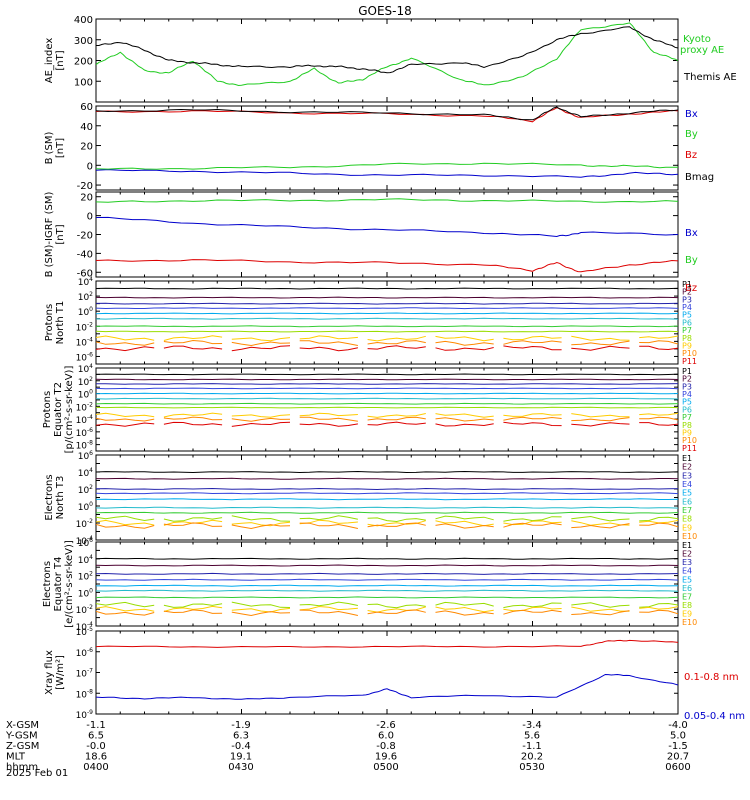 This screenshot has width=750, height=800. Describe the element at coordinates (83, 41) in the screenshot. I see `y-tick-label: 300` at that location.